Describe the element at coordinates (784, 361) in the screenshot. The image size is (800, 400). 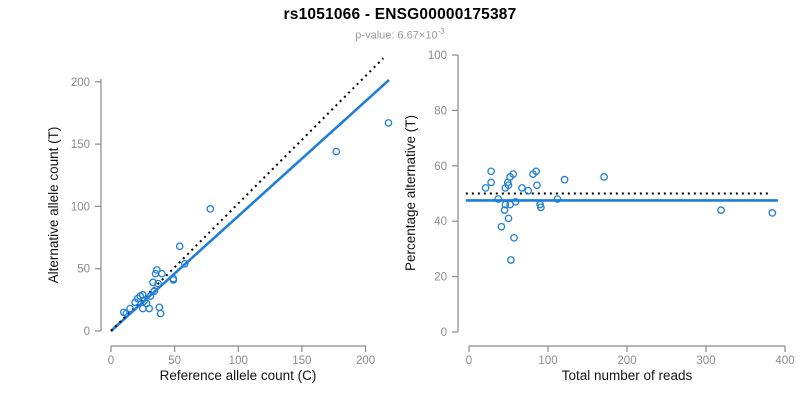
I see `x-tick-label: 400` at that location.